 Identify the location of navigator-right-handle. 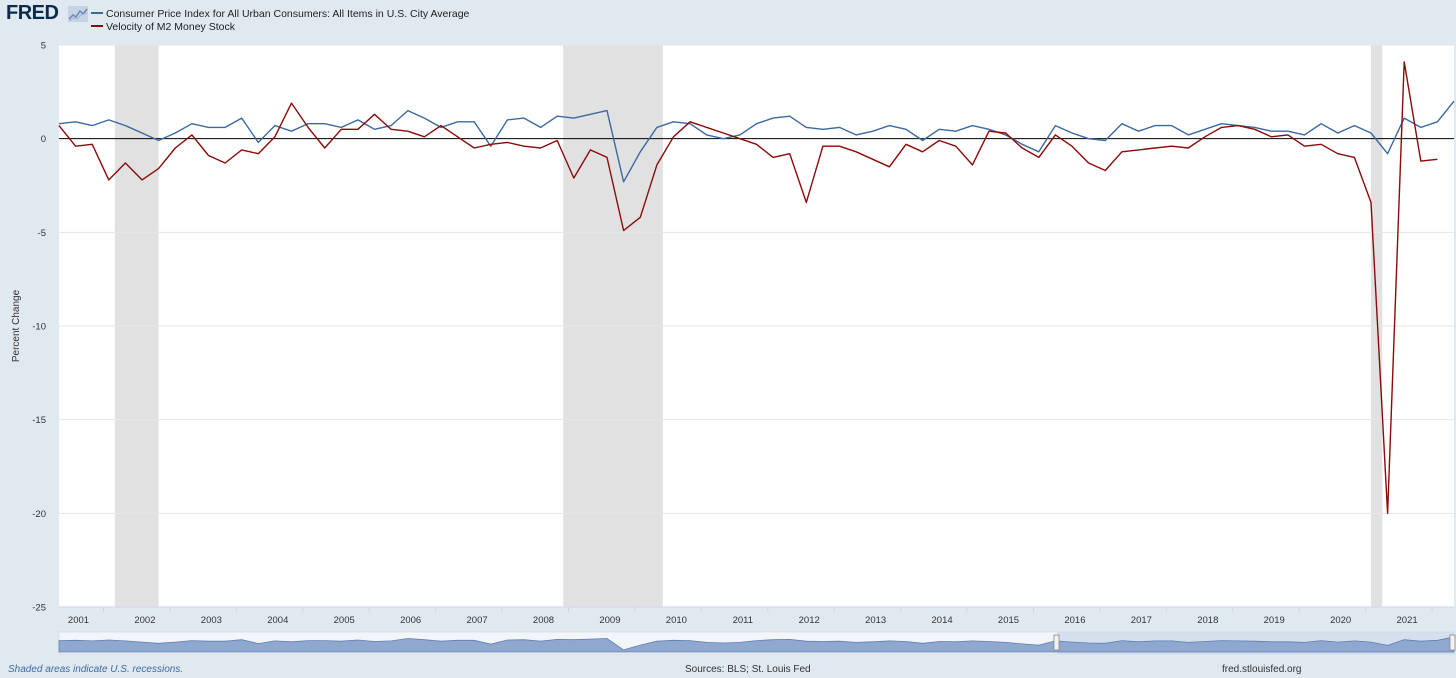
(1452, 642).